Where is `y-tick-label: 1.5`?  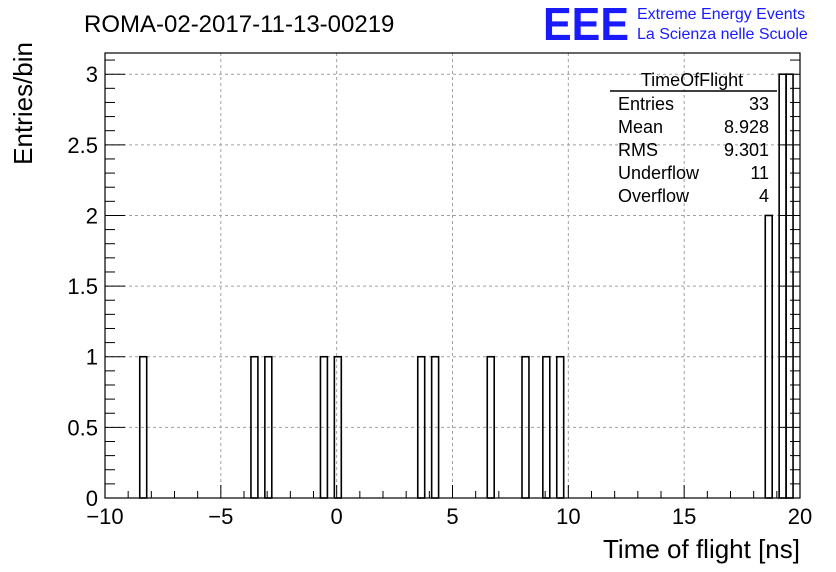
y-tick-label: 1.5 is located at coordinates (82, 286).